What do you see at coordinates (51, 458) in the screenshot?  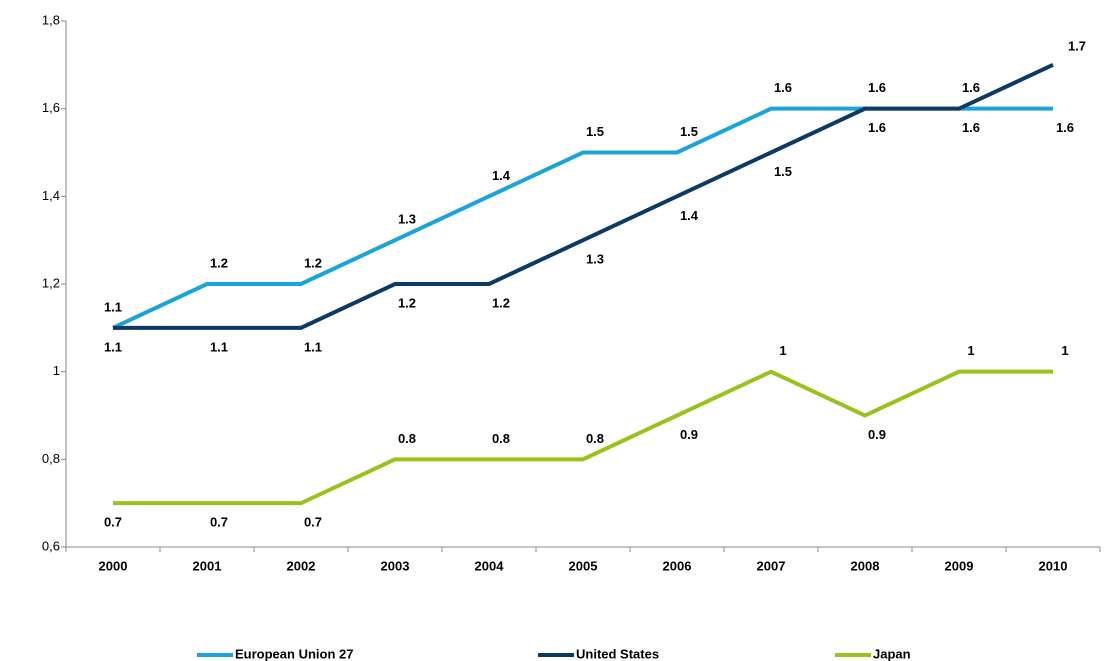 I see `y-tick-label: 0,8` at bounding box center [51, 458].